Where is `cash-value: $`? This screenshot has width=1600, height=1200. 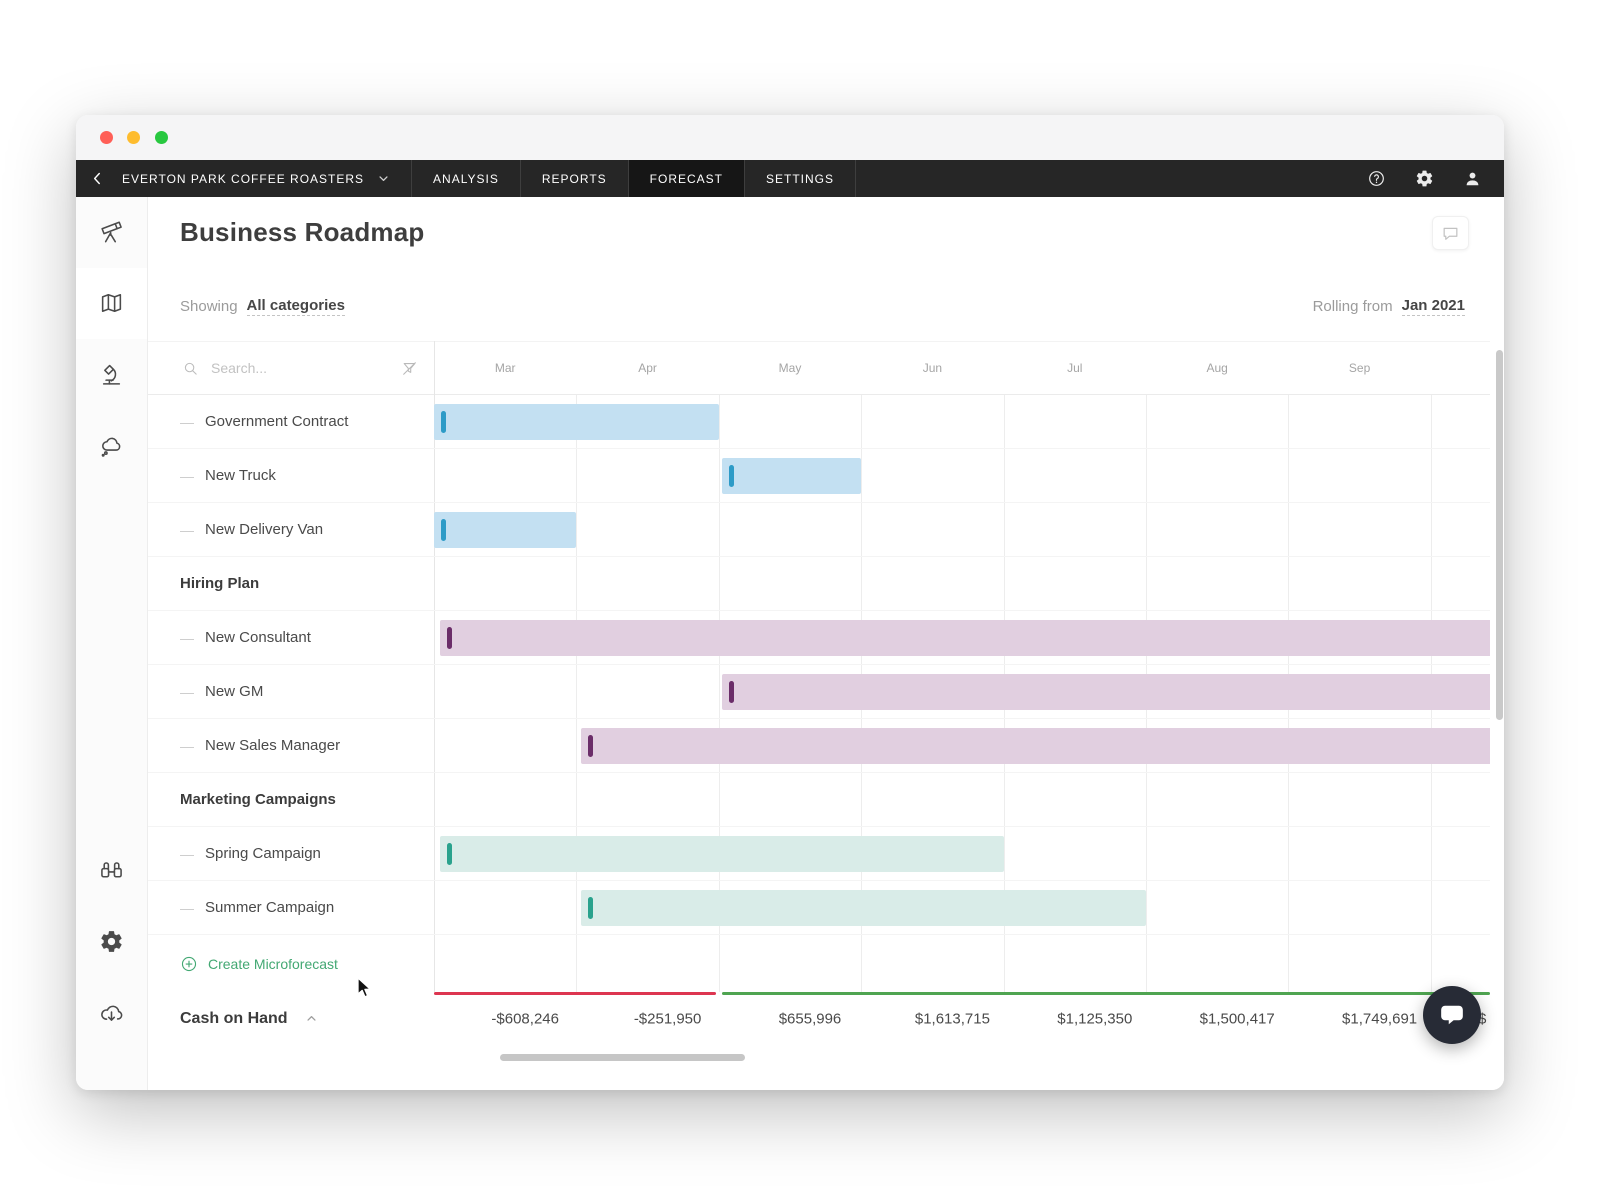
cash-value: $ is located at coordinates (1482, 1018).